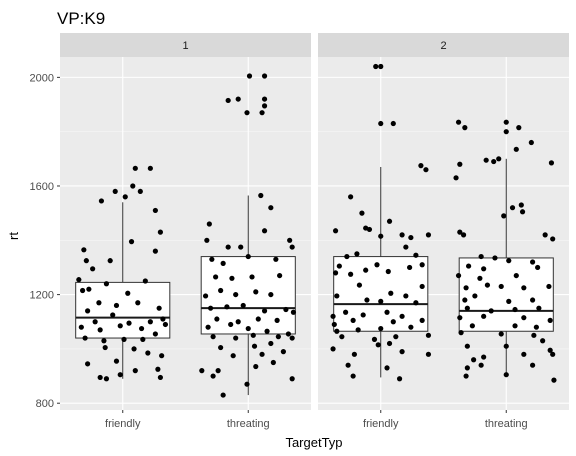 This screenshot has height=456, width=576. Describe the element at coordinates (443, 46) in the screenshot. I see `facet-strip-label: 2` at that location.